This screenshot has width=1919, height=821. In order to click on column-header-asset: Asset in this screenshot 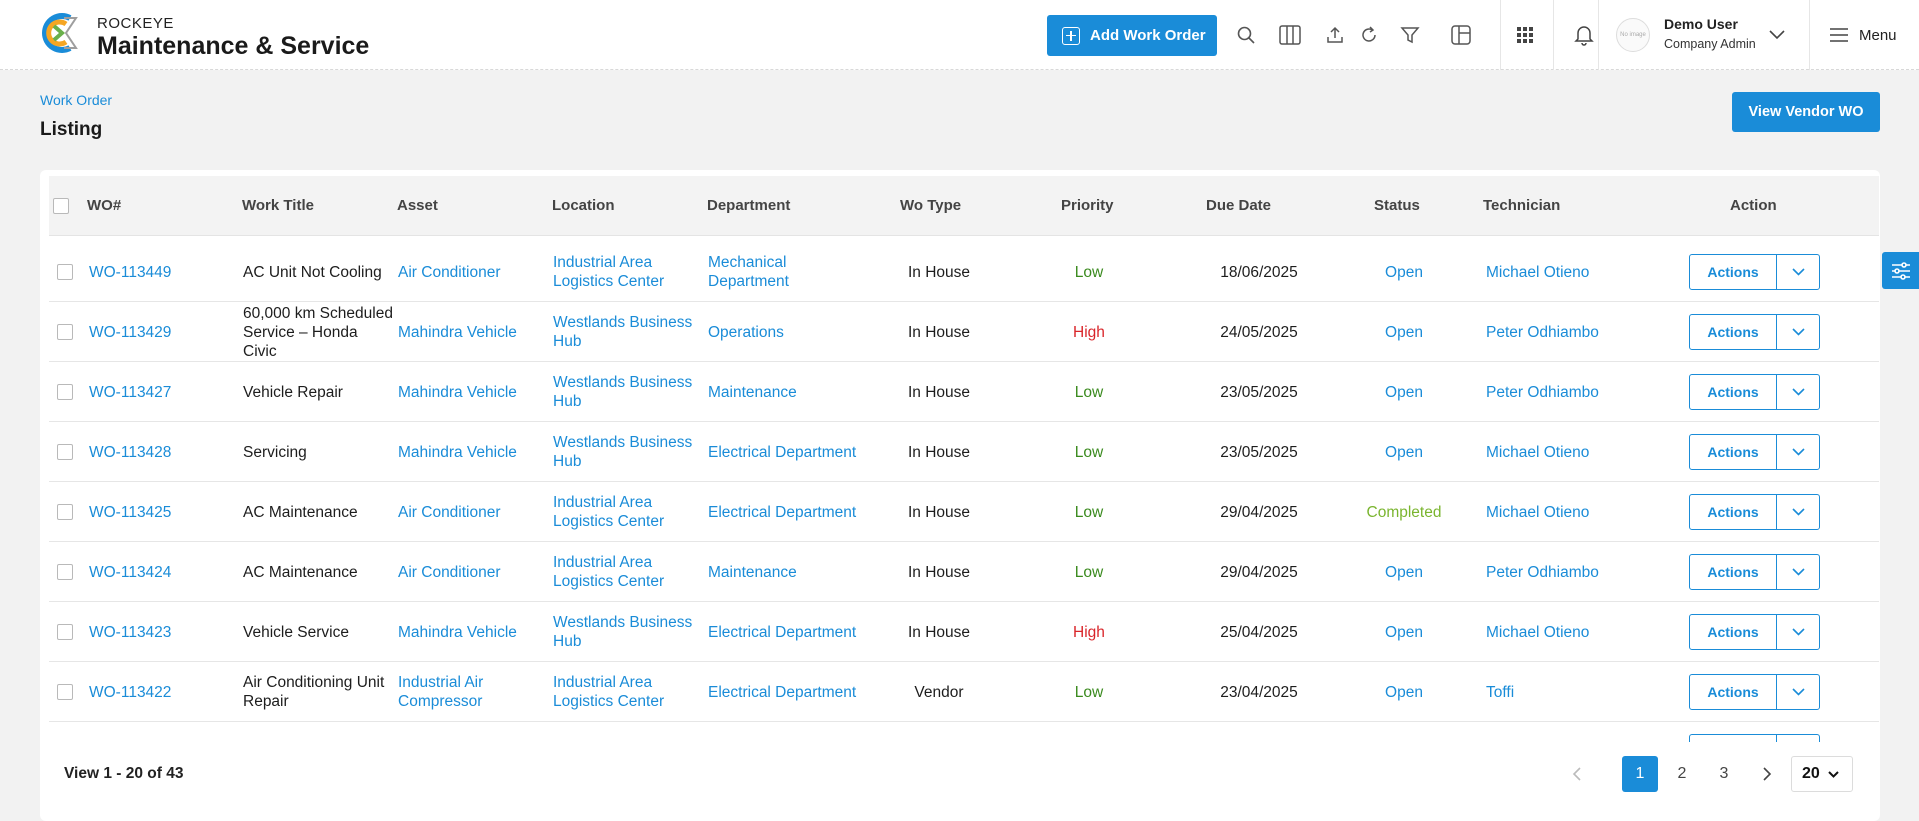, I will do `click(417, 205)`.